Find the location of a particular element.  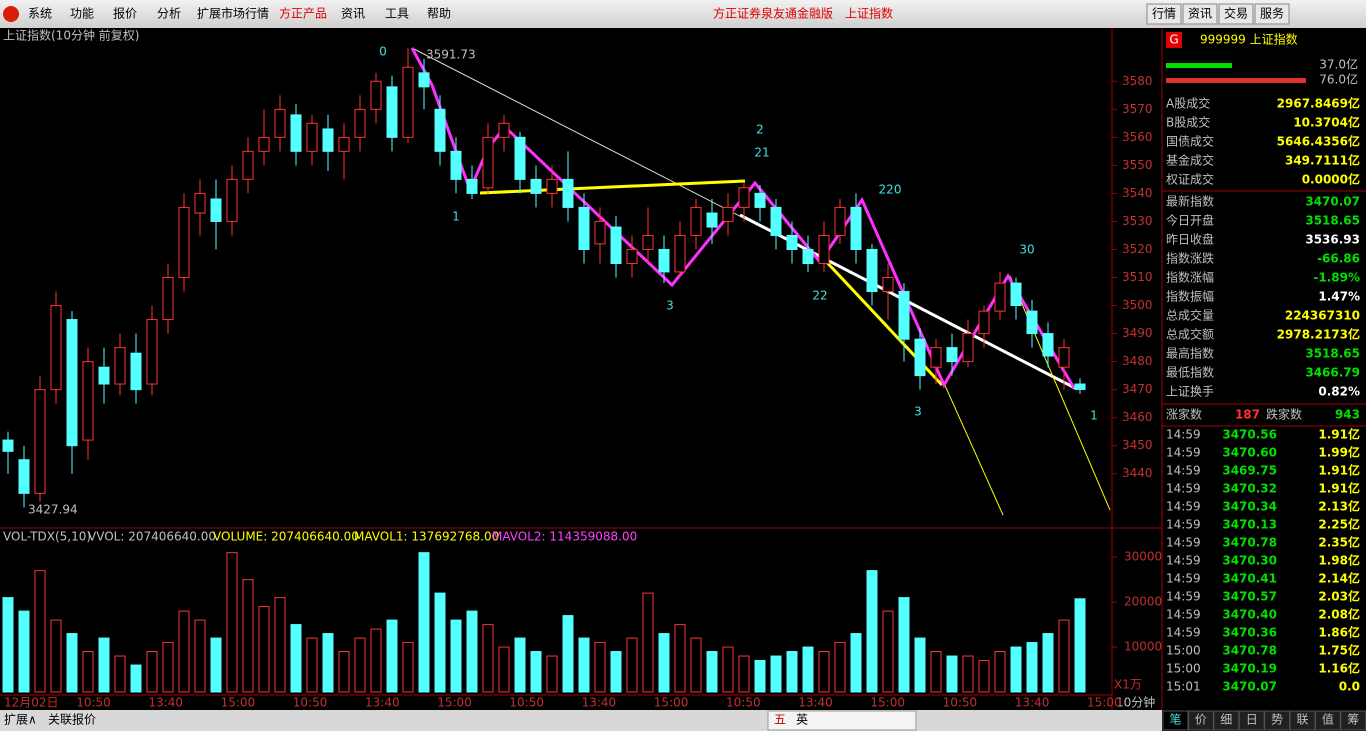

menu-button-label: 服务 is located at coordinates (1272, 13).